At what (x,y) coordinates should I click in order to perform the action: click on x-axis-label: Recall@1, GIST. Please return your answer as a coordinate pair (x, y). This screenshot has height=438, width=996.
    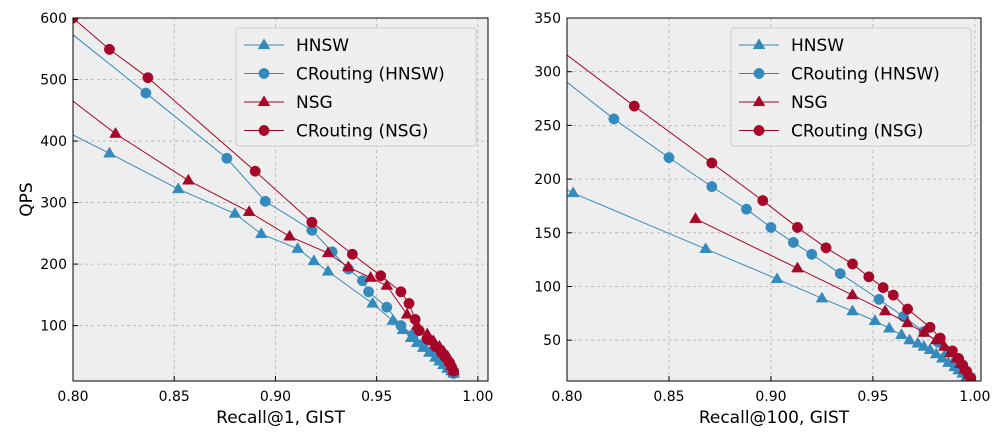
    Looking at the image, I should click on (280, 418).